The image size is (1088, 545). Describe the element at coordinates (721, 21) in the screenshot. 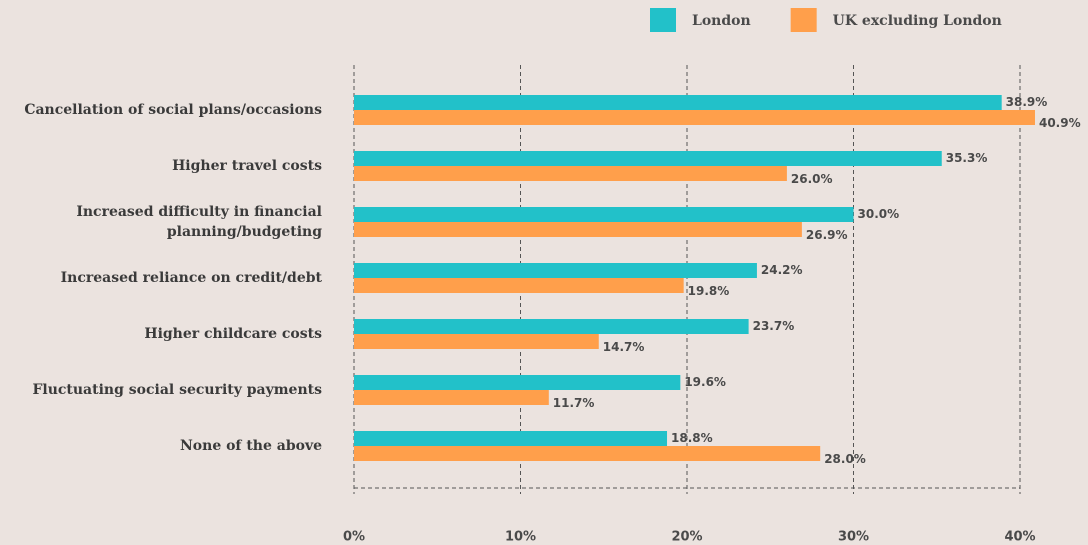

I see `legend-label: London` at that location.